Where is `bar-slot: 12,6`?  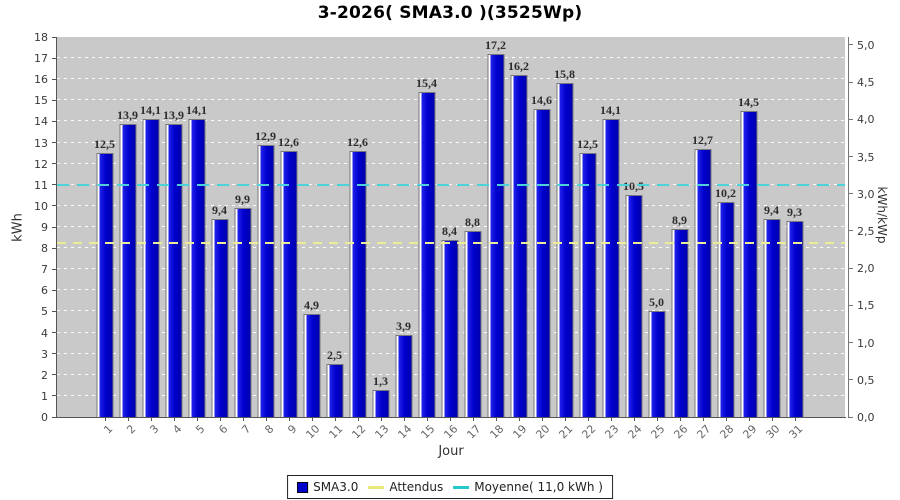 bar-slot: 12,6 is located at coordinates (357, 227).